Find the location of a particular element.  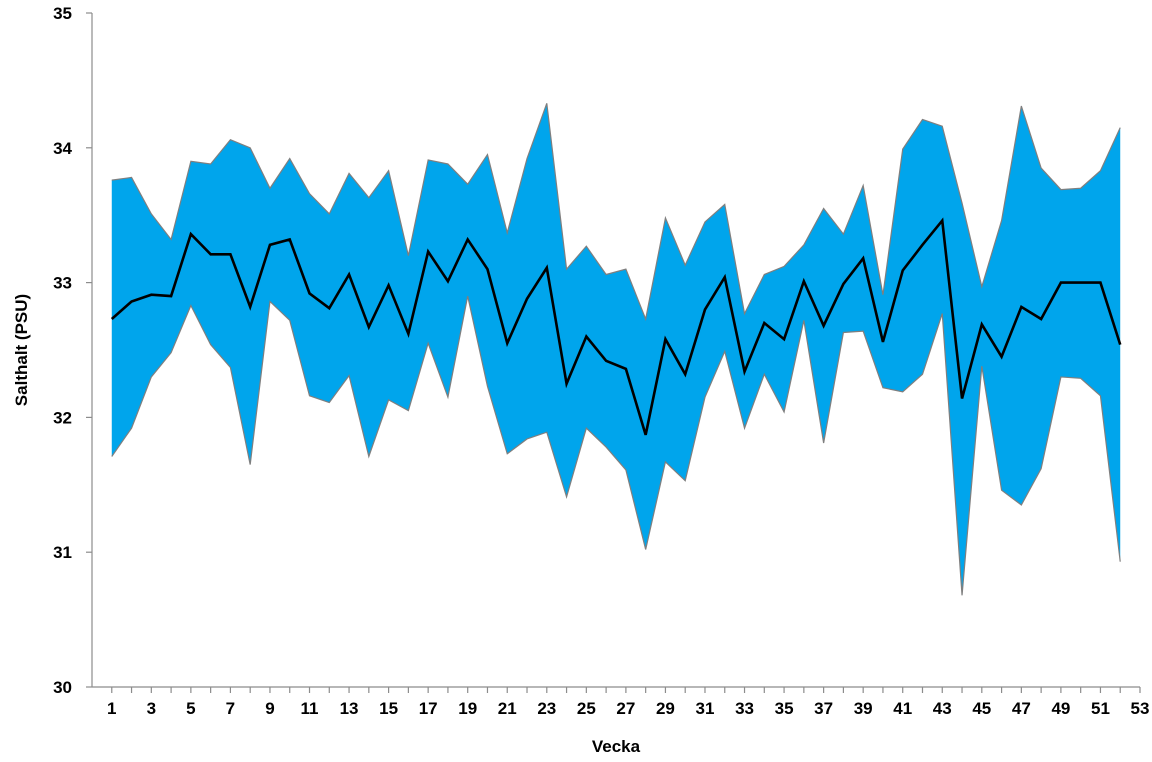

x-tick-label: 29 is located at coordinates (665, 708).